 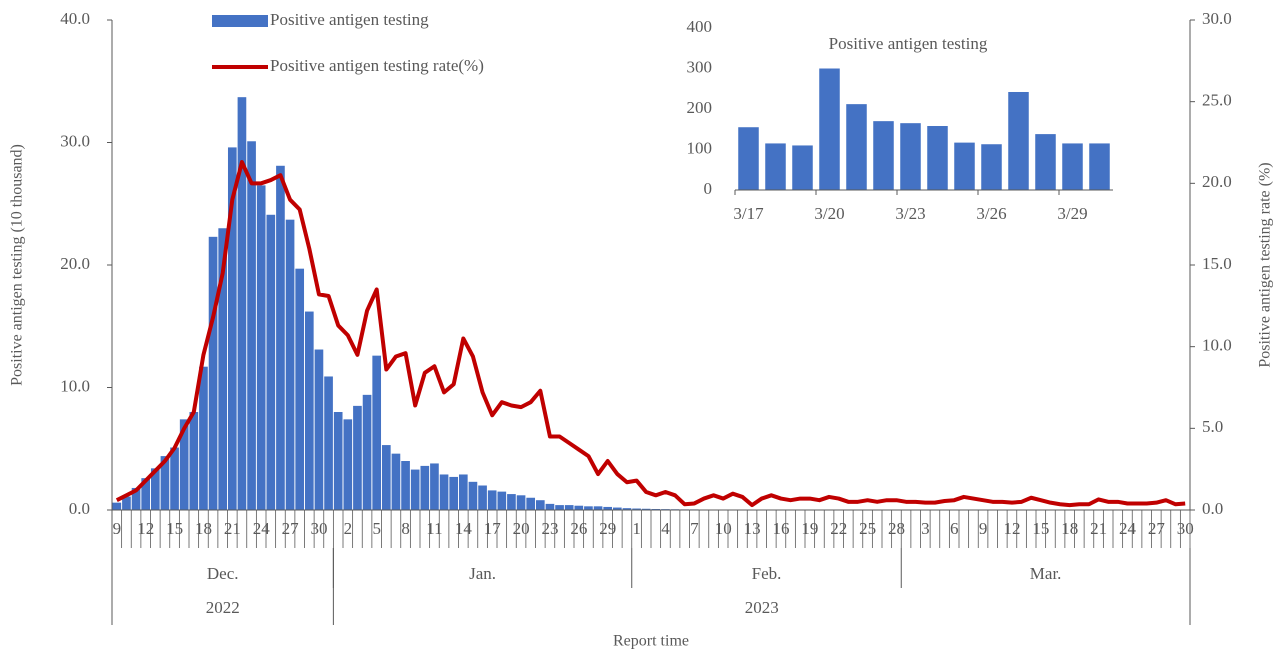 What do you see at coordinates (1217, 263) in the screenshot?
I see `y2-tick-label: 15.0` at bounding box center [1217, 263].